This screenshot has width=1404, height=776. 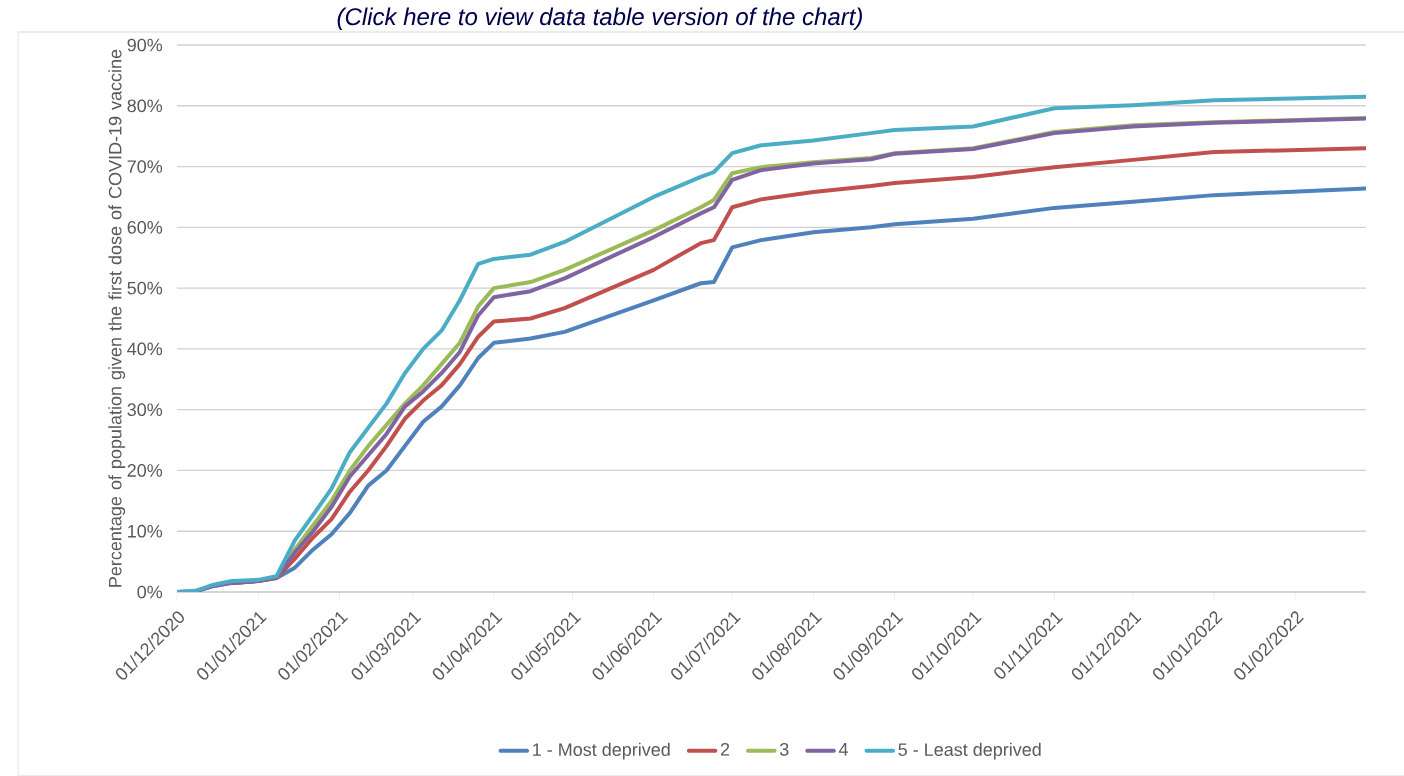 What do you see at coordinates (150, 592) in the screenshot?
I see `y-tick-label: 0%` at bounding box center [150, 592].